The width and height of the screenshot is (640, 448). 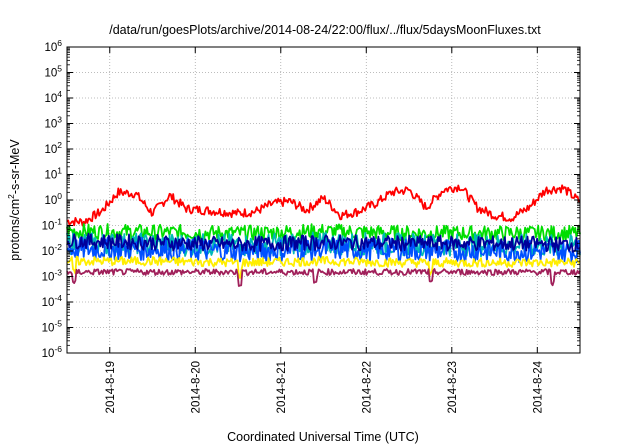 I want to click on y-tick-label: 10⁶, so click(x=53, y=46).